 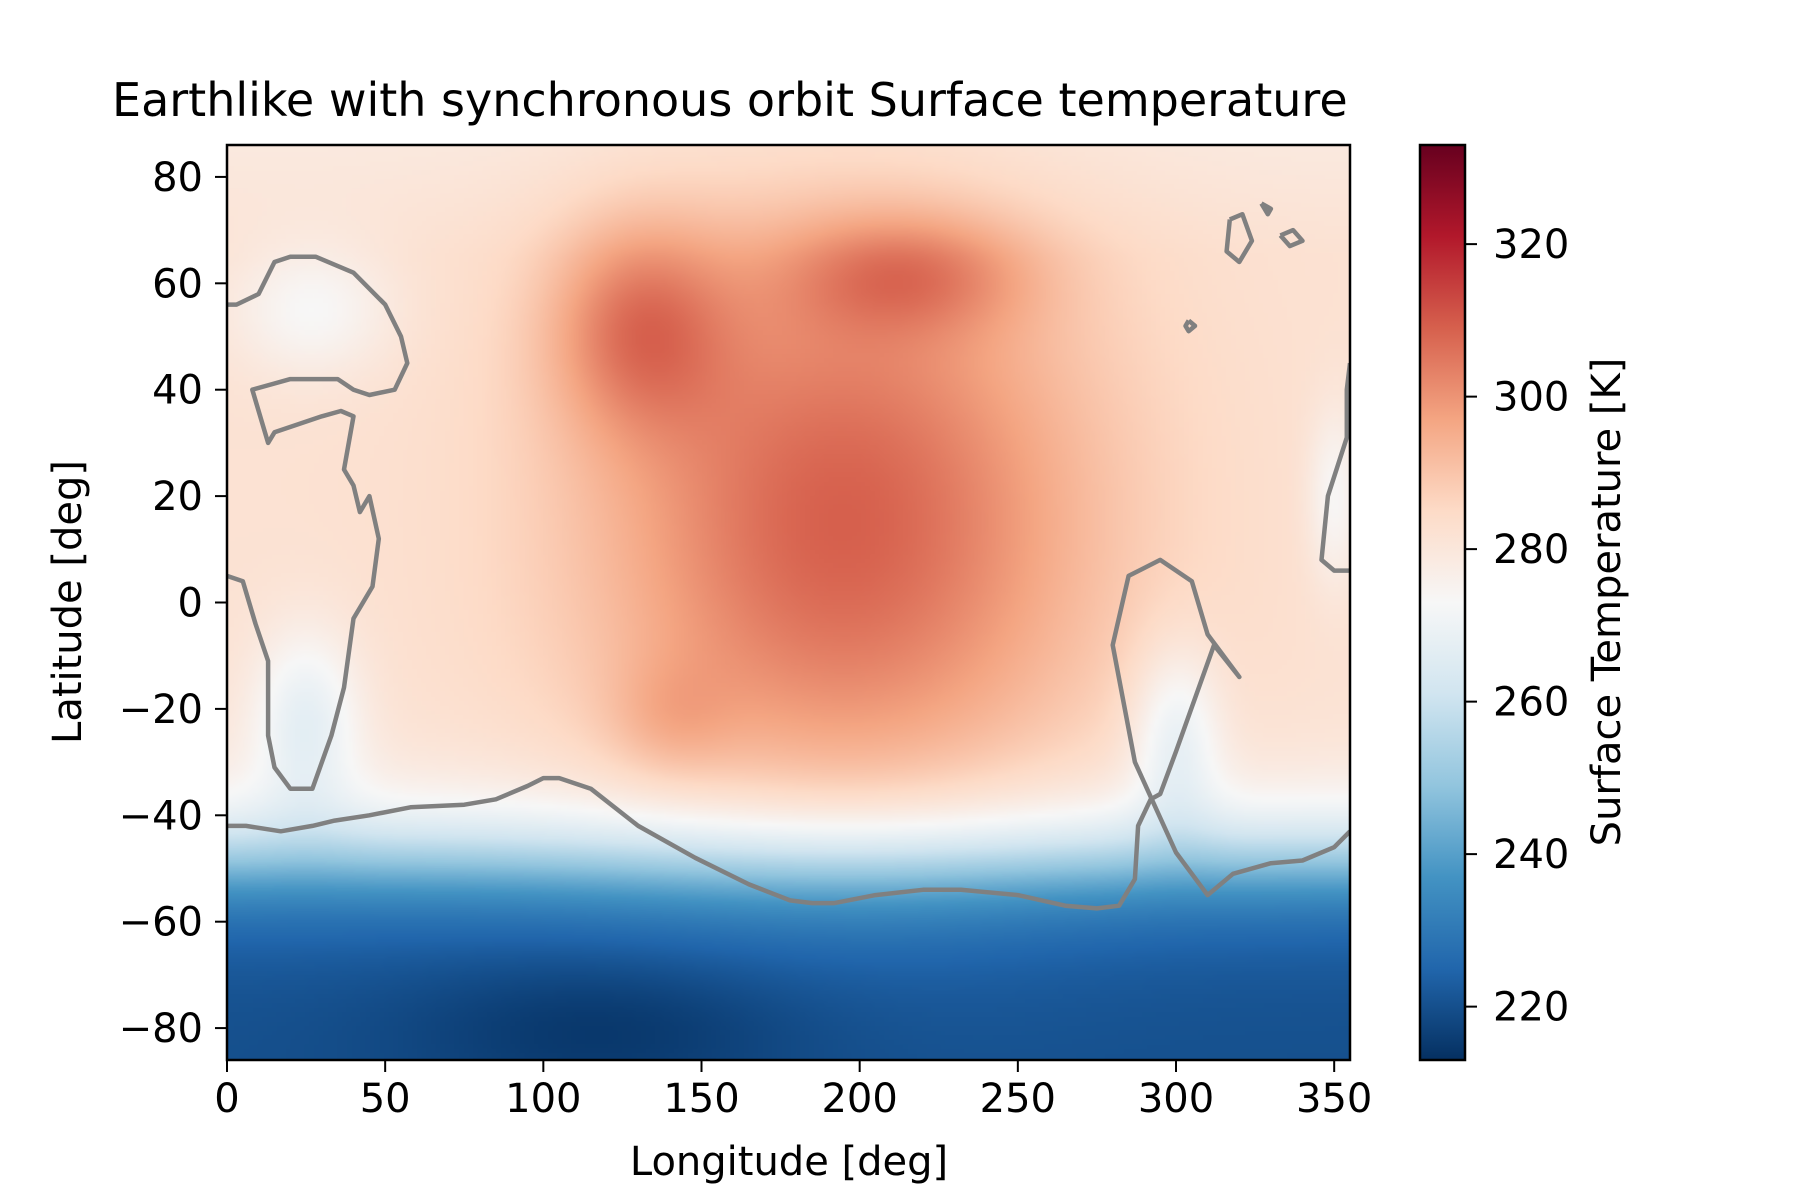 What do you see at coordinates (1607, 602) in the screenshot?
I see `colorbar-label: Surface Temperature [K]` at bounding box center [1607, 602].